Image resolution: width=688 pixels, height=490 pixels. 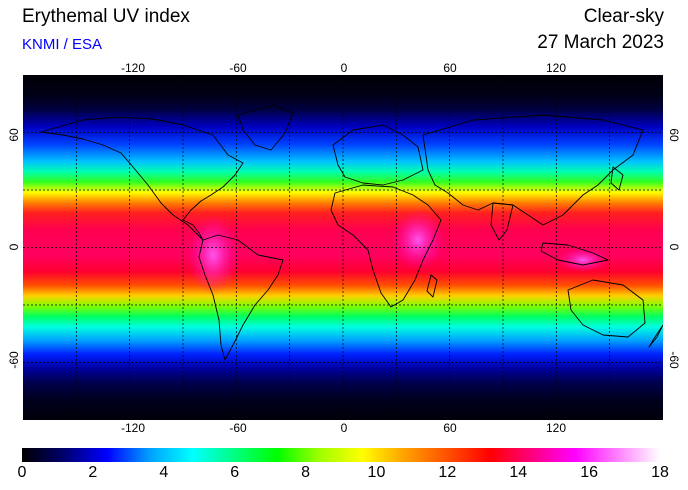 What do you see at coordinates (344, 428) in the screenshot?
I see `lon-tick-bottom: 0` at bounding box center [344, 428].